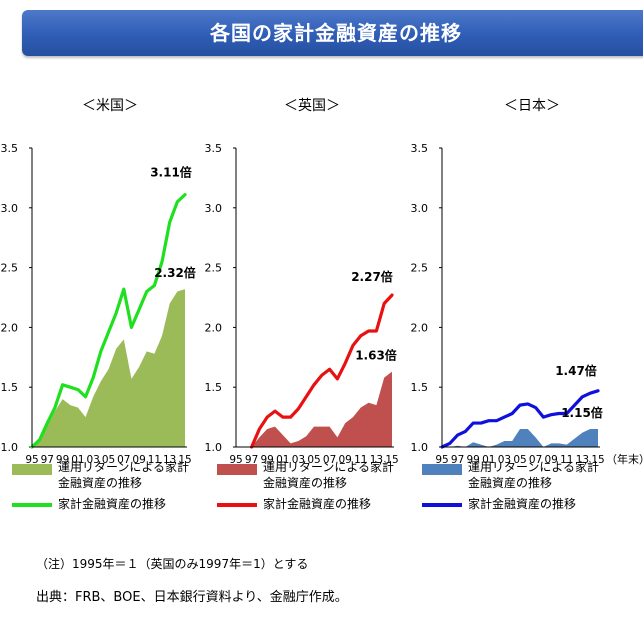  Describe the element at coordinates (442, 505) in the screenshot. I see `legend-line-swatch-jp` at that location.